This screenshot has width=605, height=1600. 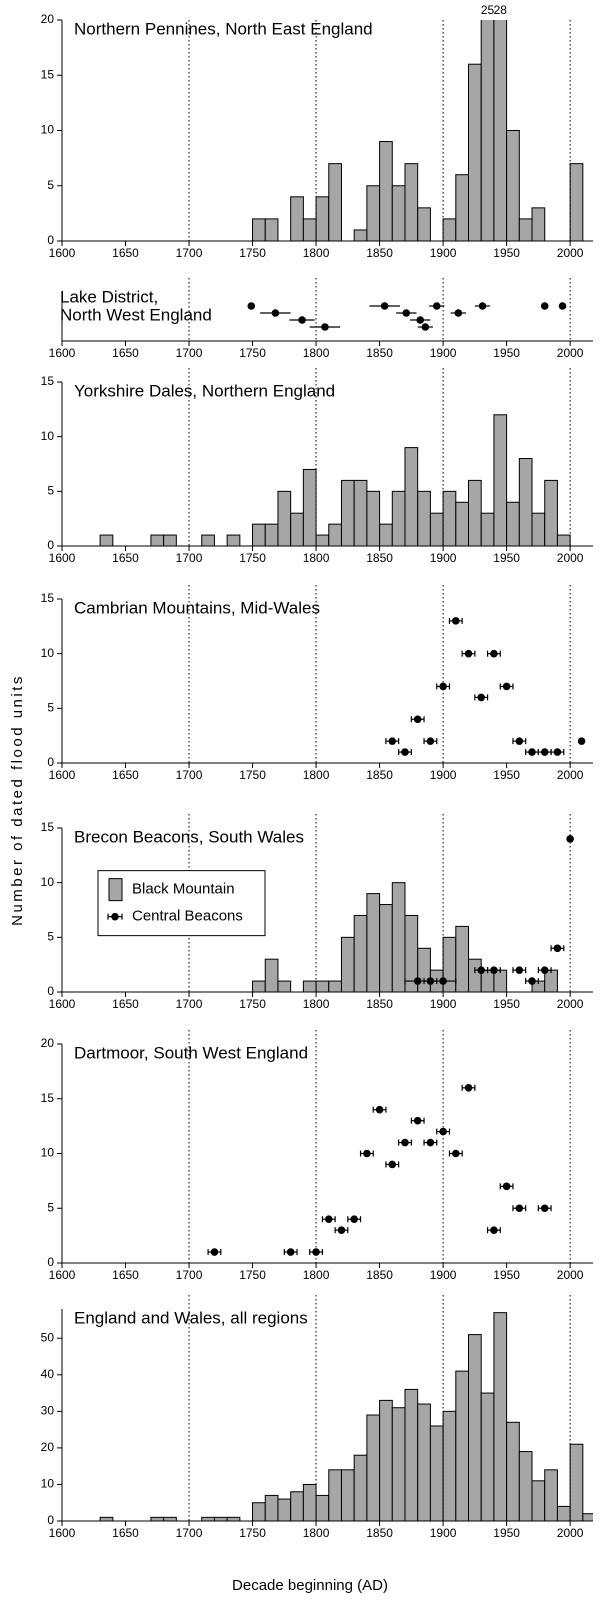 I want to click on y-tick-label: 40, so click(x=48, y=1374).